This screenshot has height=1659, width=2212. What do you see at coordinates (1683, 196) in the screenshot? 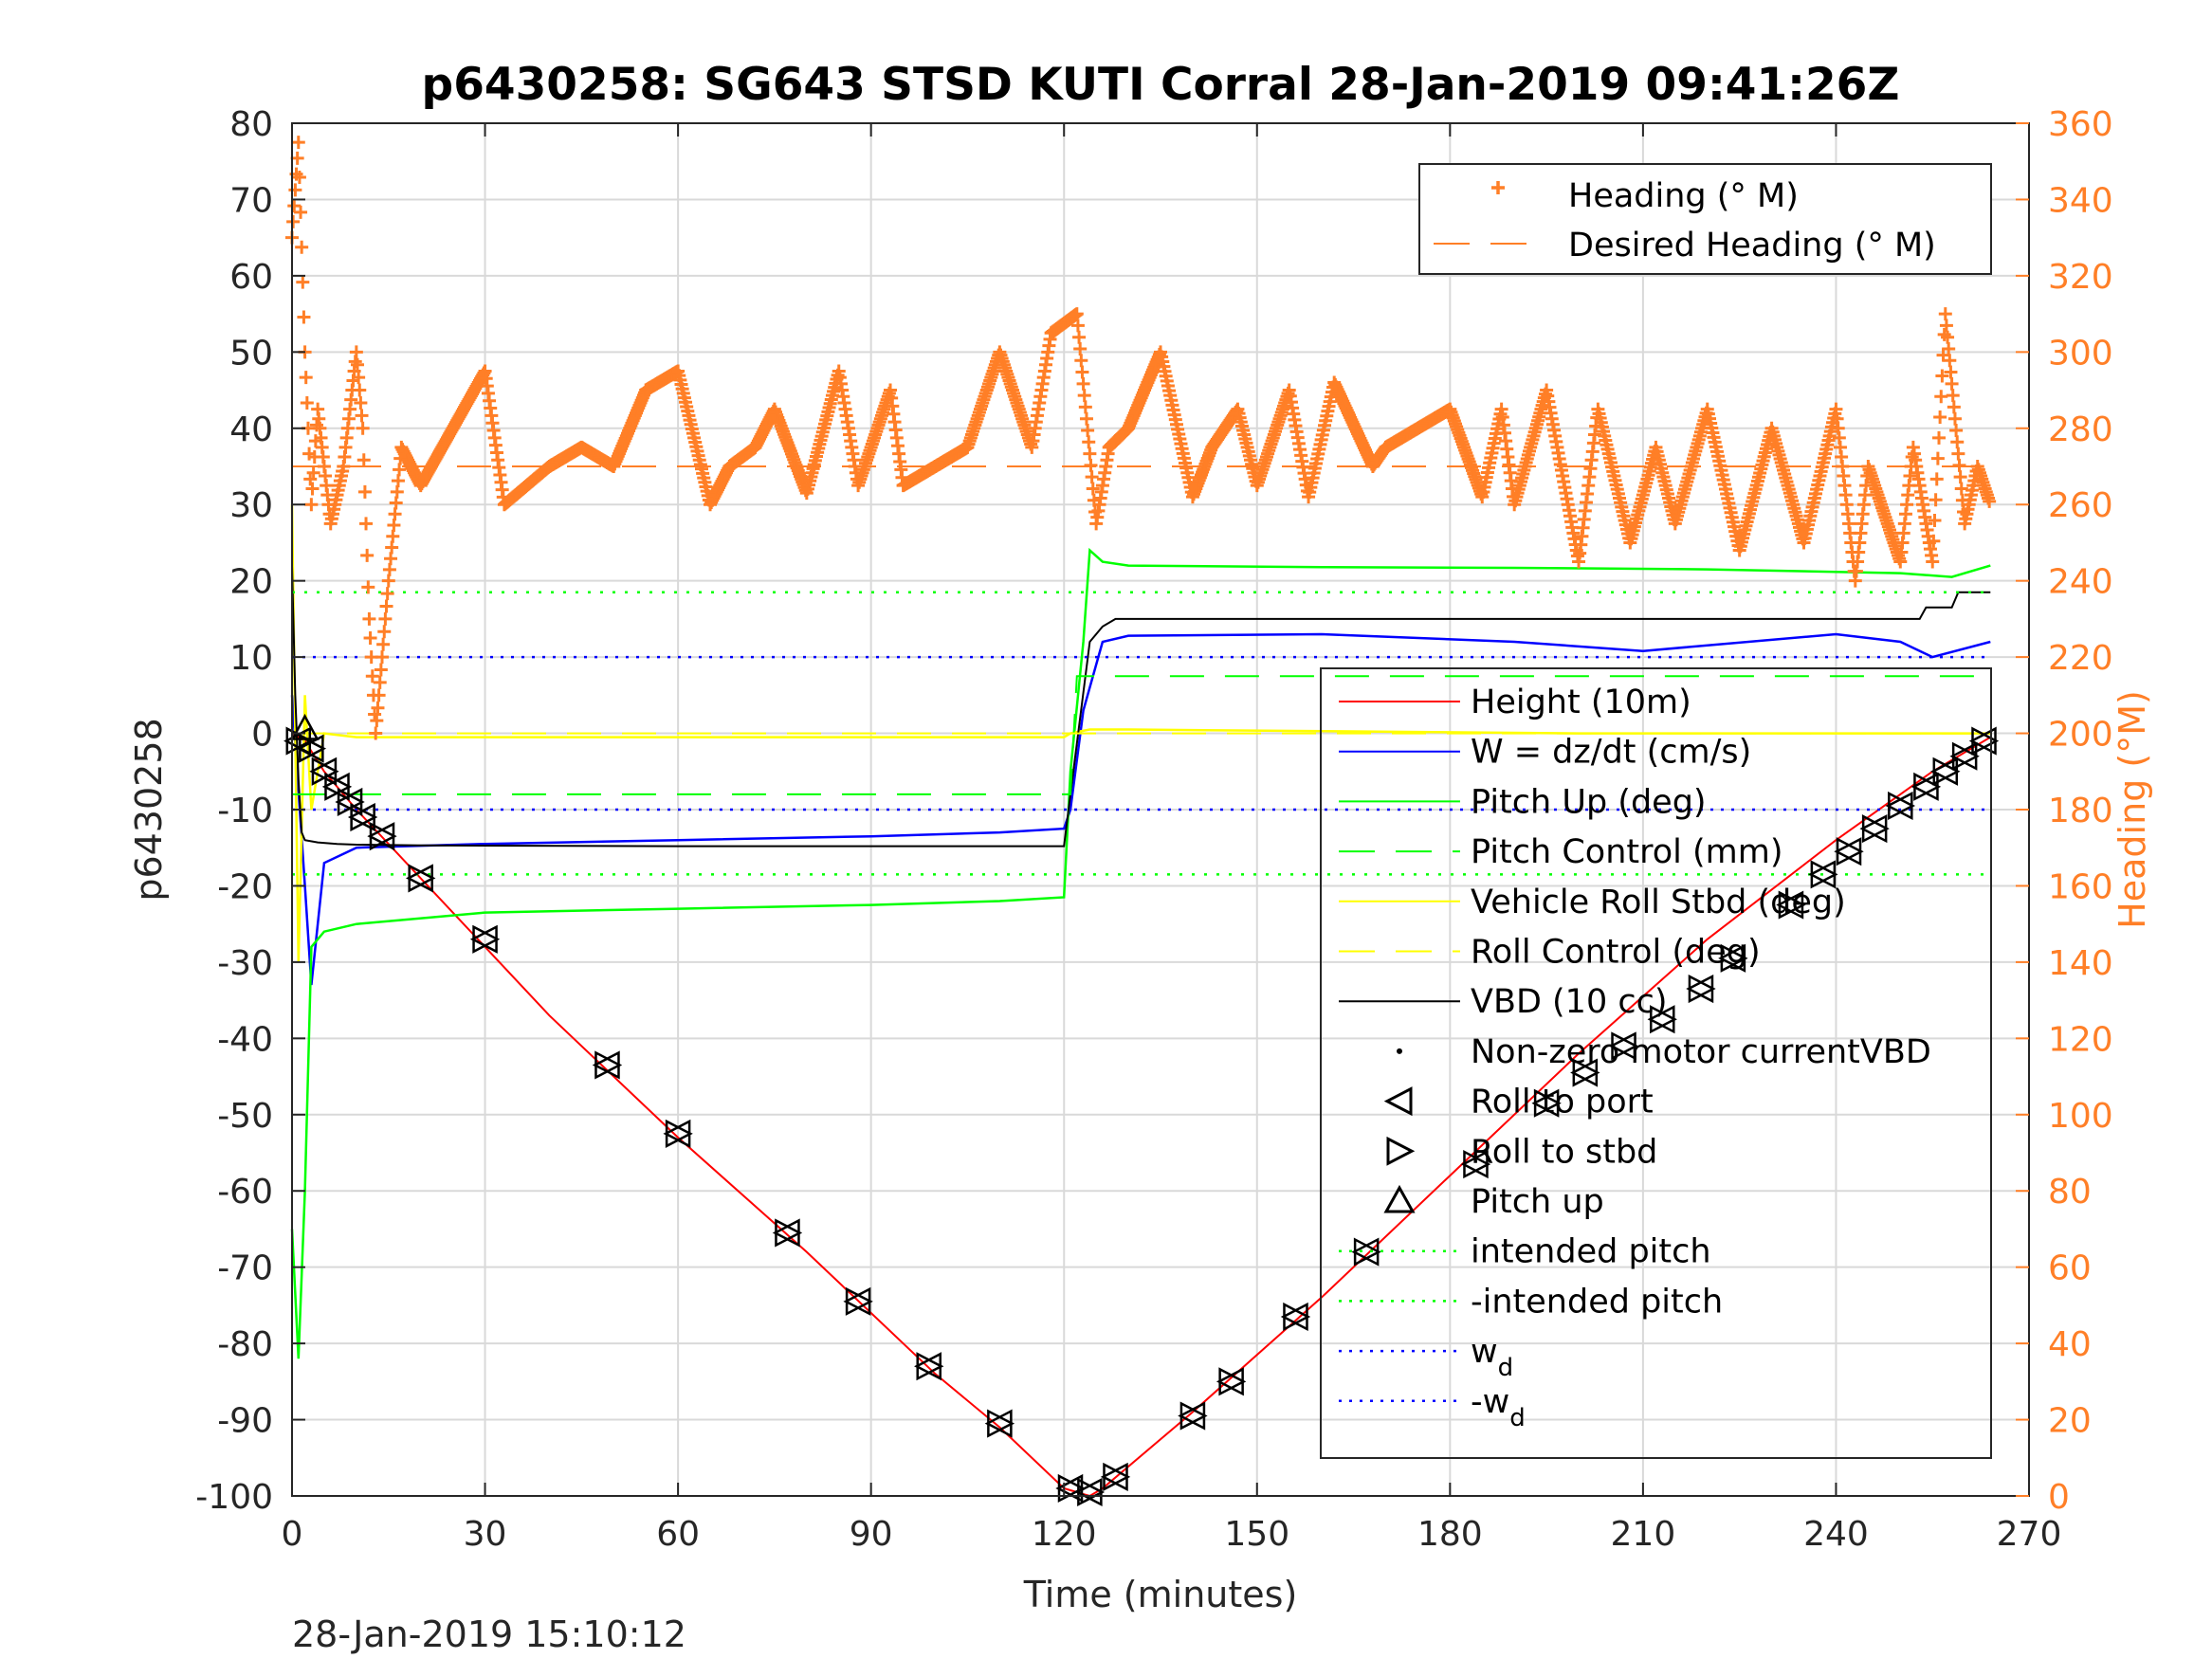
I see `legend-top-label: Heading (° M)` at bounding box center [1683, 196].